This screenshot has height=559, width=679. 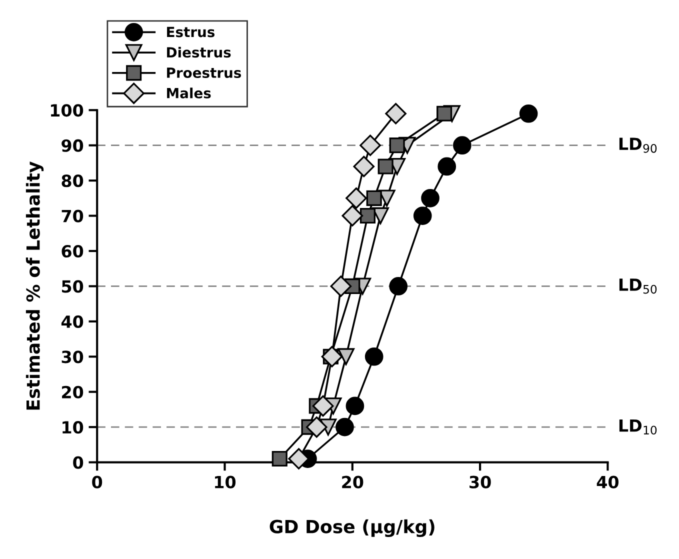 I want to click on ref-line-label: LD$_{90}$, so click(x=638, y=145).